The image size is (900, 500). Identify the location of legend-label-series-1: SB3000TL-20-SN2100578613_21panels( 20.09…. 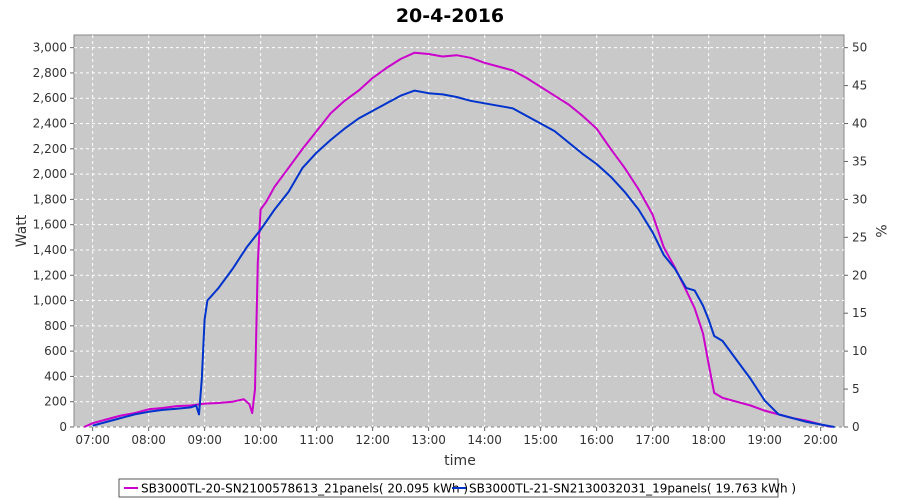
(304, 489).